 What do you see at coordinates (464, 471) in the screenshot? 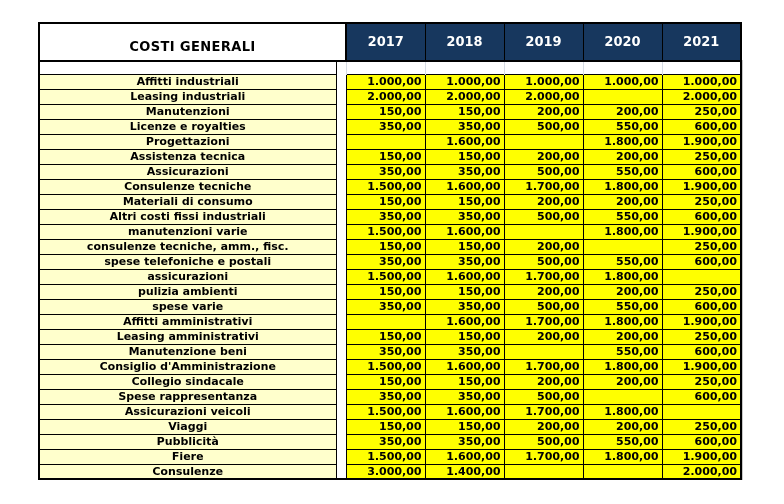
I see `value-cell: 1.400,00` at bounding box center [464, 471].